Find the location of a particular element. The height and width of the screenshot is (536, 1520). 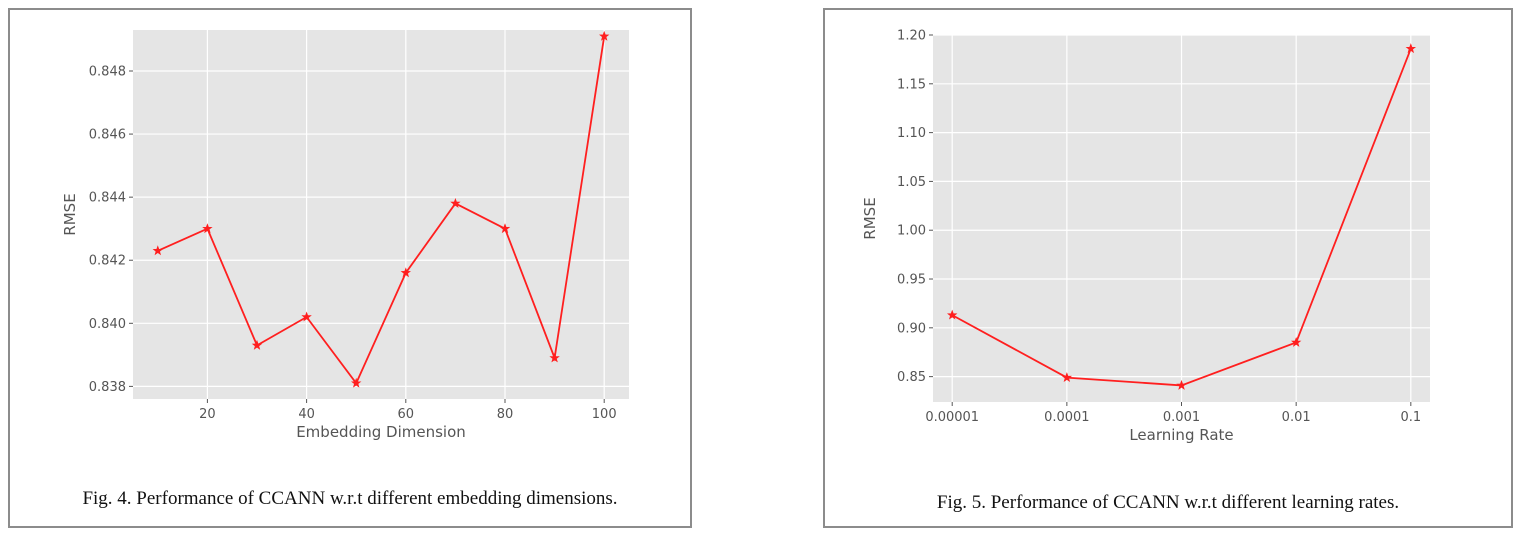

chart-1-y-tick-label: 0.844 is located at coordinates (107, 198).